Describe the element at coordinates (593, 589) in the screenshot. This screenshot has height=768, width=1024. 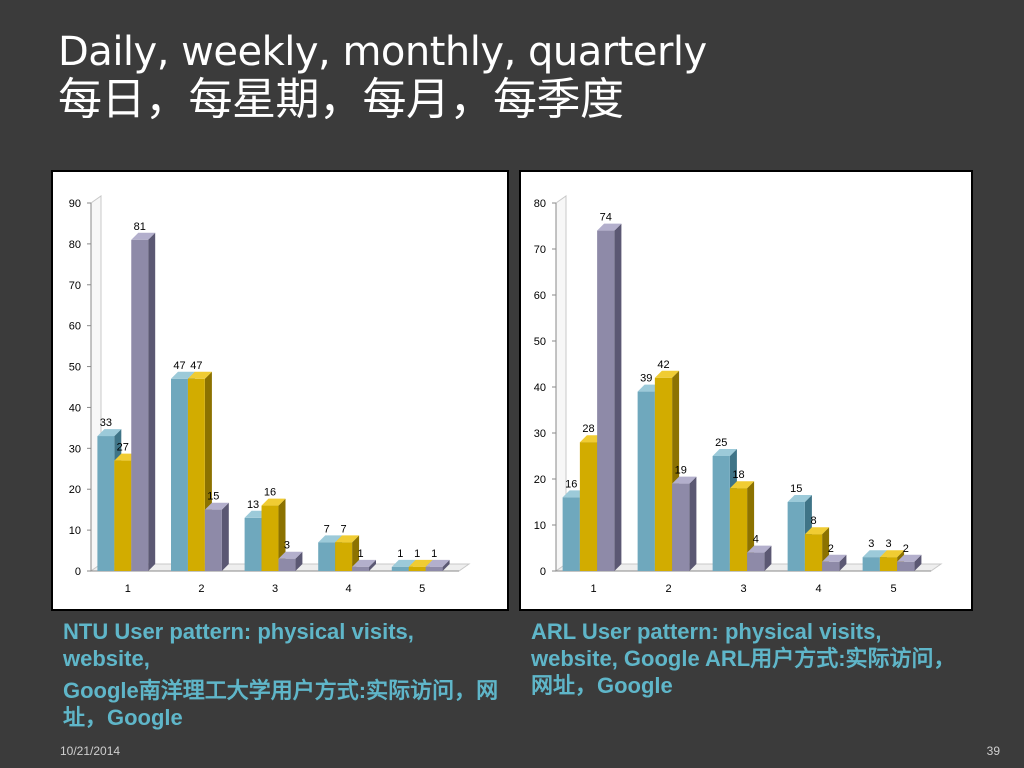
I see `arl-x-tick-label: 1` at that location.